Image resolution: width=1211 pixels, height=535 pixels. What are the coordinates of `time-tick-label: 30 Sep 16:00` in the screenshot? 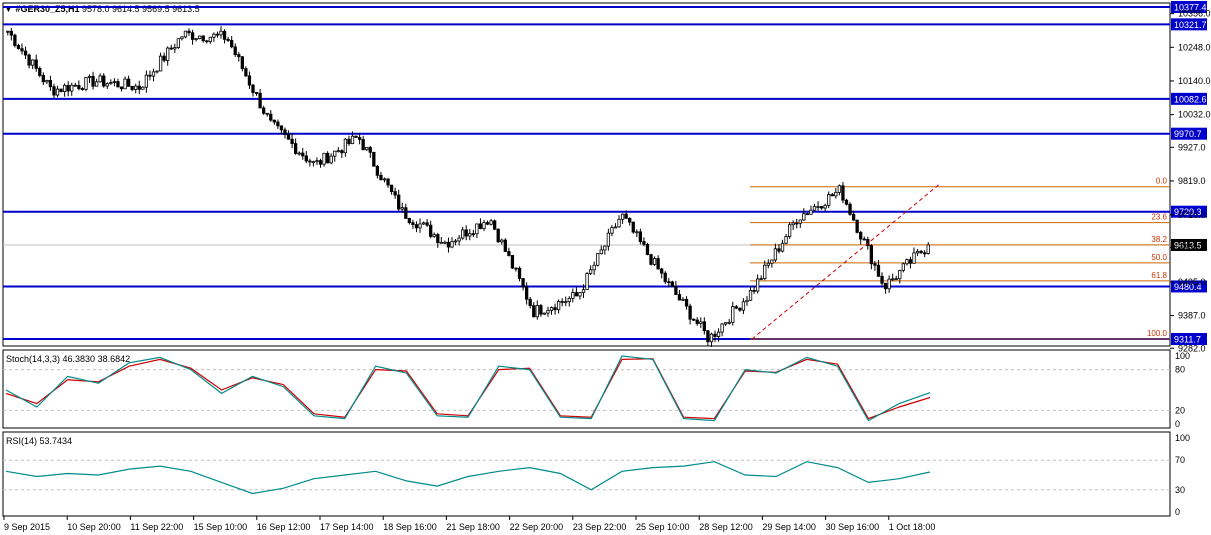 It's located at (853, 527).